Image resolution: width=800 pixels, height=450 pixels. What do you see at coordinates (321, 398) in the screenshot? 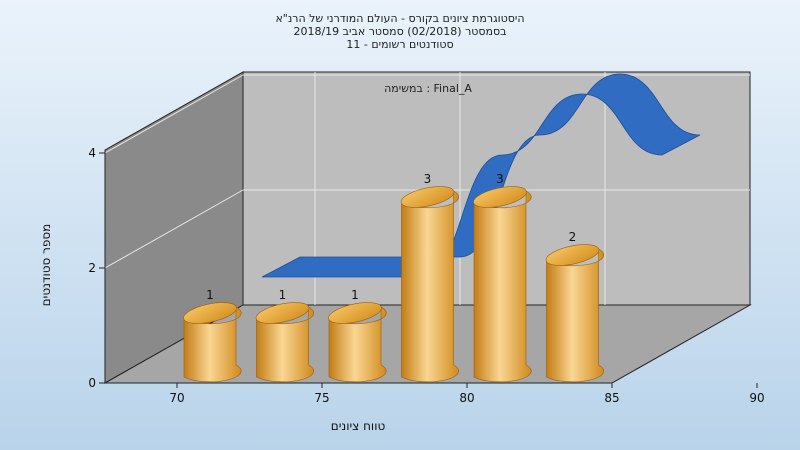
I see `x-tick-label-1: 75` at bounding box center [321, 398].